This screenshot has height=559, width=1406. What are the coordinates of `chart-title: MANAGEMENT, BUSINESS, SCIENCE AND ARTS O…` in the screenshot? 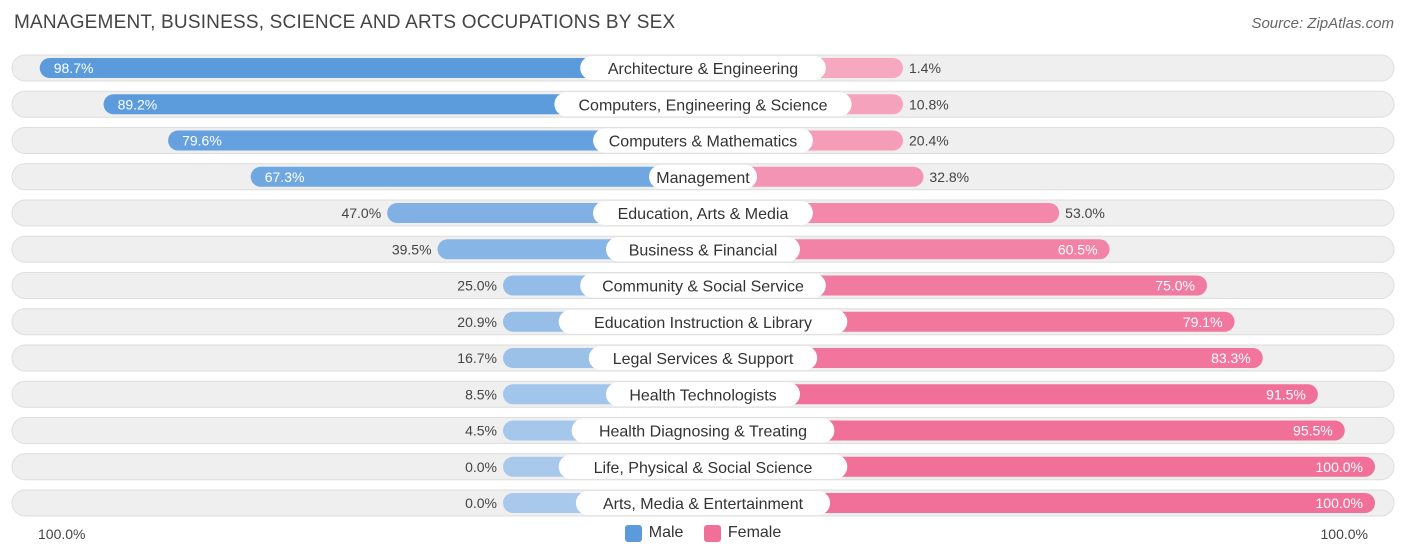 It's located at (345, 22).